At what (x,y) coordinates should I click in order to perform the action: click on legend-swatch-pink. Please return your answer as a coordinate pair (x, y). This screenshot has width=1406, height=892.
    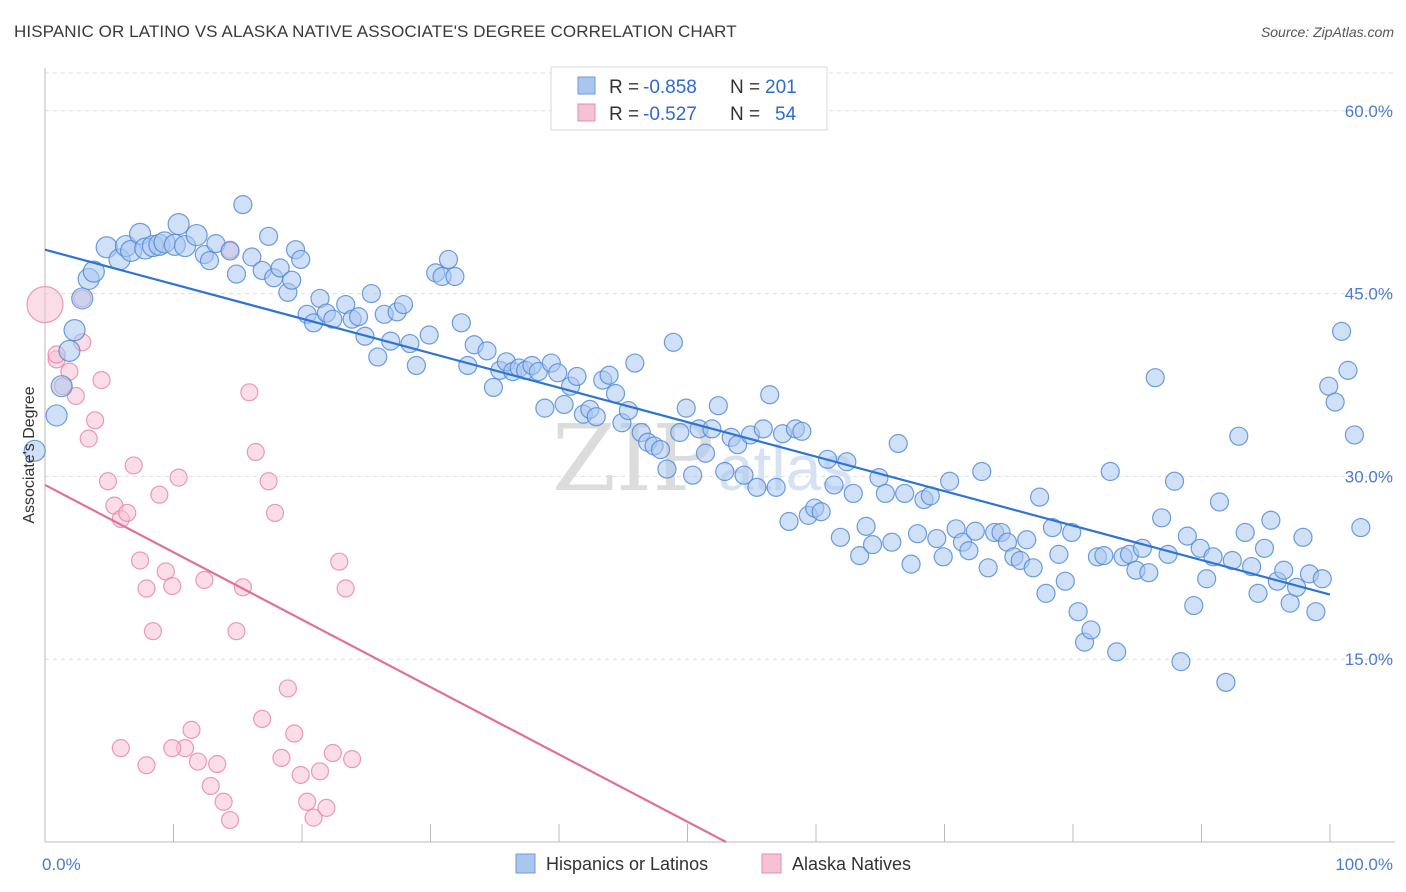
    Looking at the image, I should click on (586, 112).